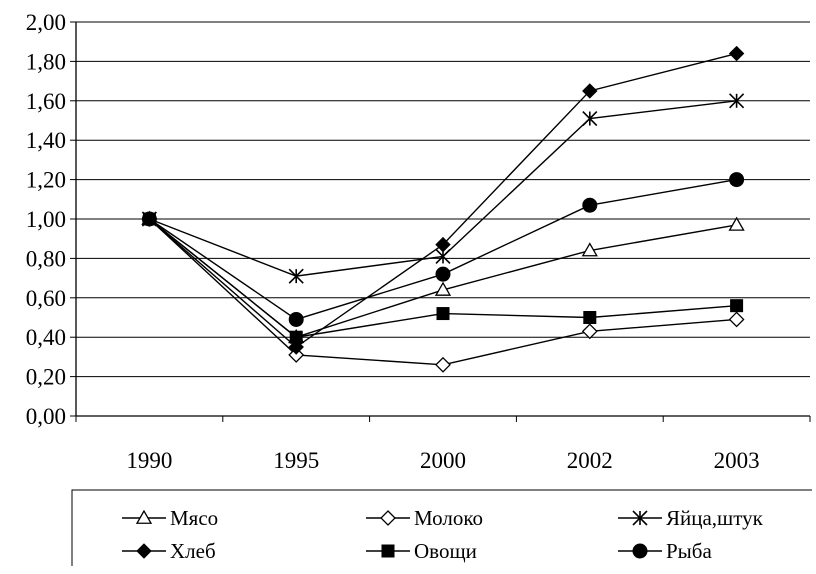 The image size is (816, 574). Describe the element at coordinates (590, 460) in the screenshot. I see `x-tick-label: 2002` at that location.